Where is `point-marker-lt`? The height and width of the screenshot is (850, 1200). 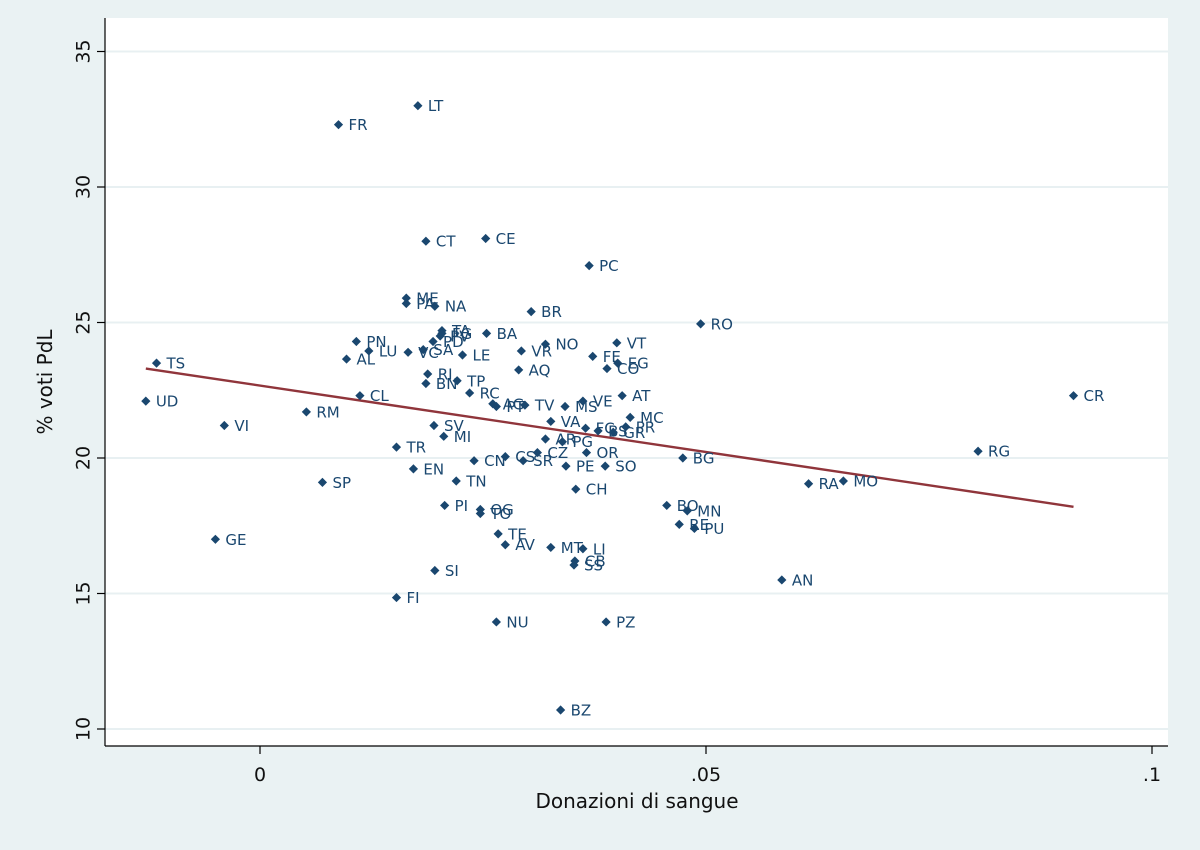
point-marker-lt is located at coordinates (418, 106).